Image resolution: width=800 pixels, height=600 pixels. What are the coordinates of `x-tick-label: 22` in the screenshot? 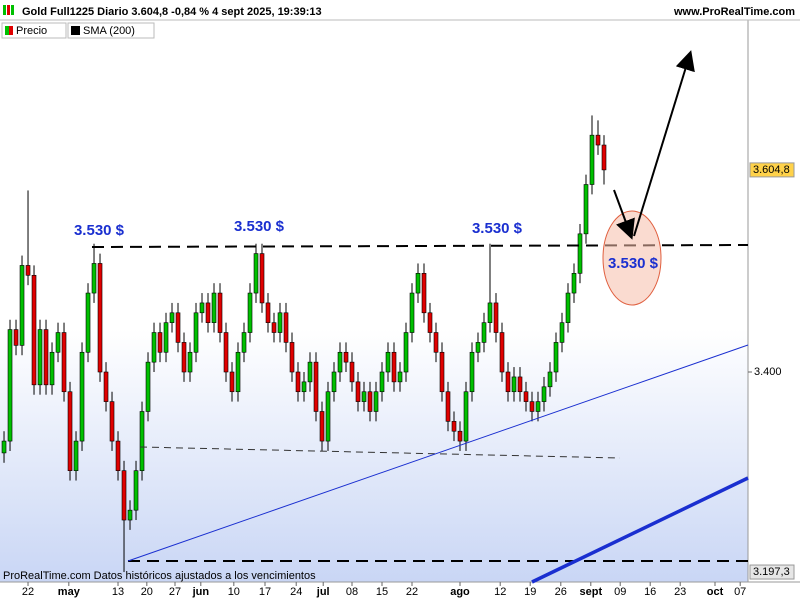 It's located at (412, 592).